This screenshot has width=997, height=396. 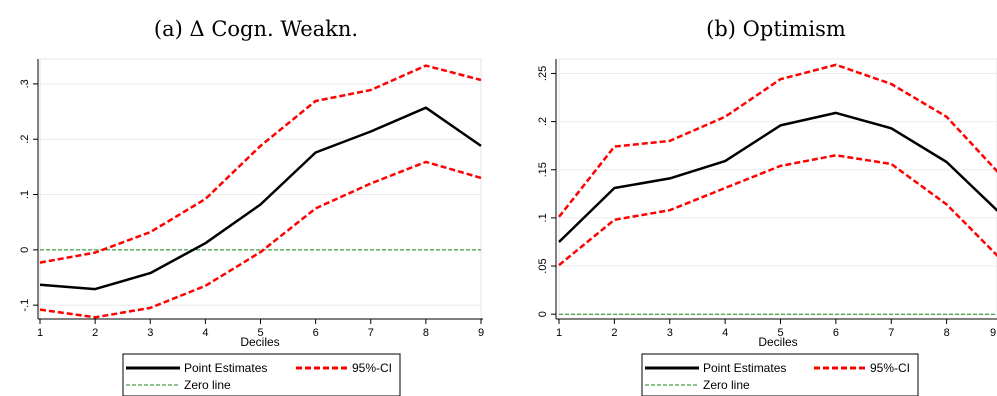 What do you see at coordinates (543, 169) in the screenshot?
I see `panel-b-y-tick-label: .15` at bounding box center [543, 169].